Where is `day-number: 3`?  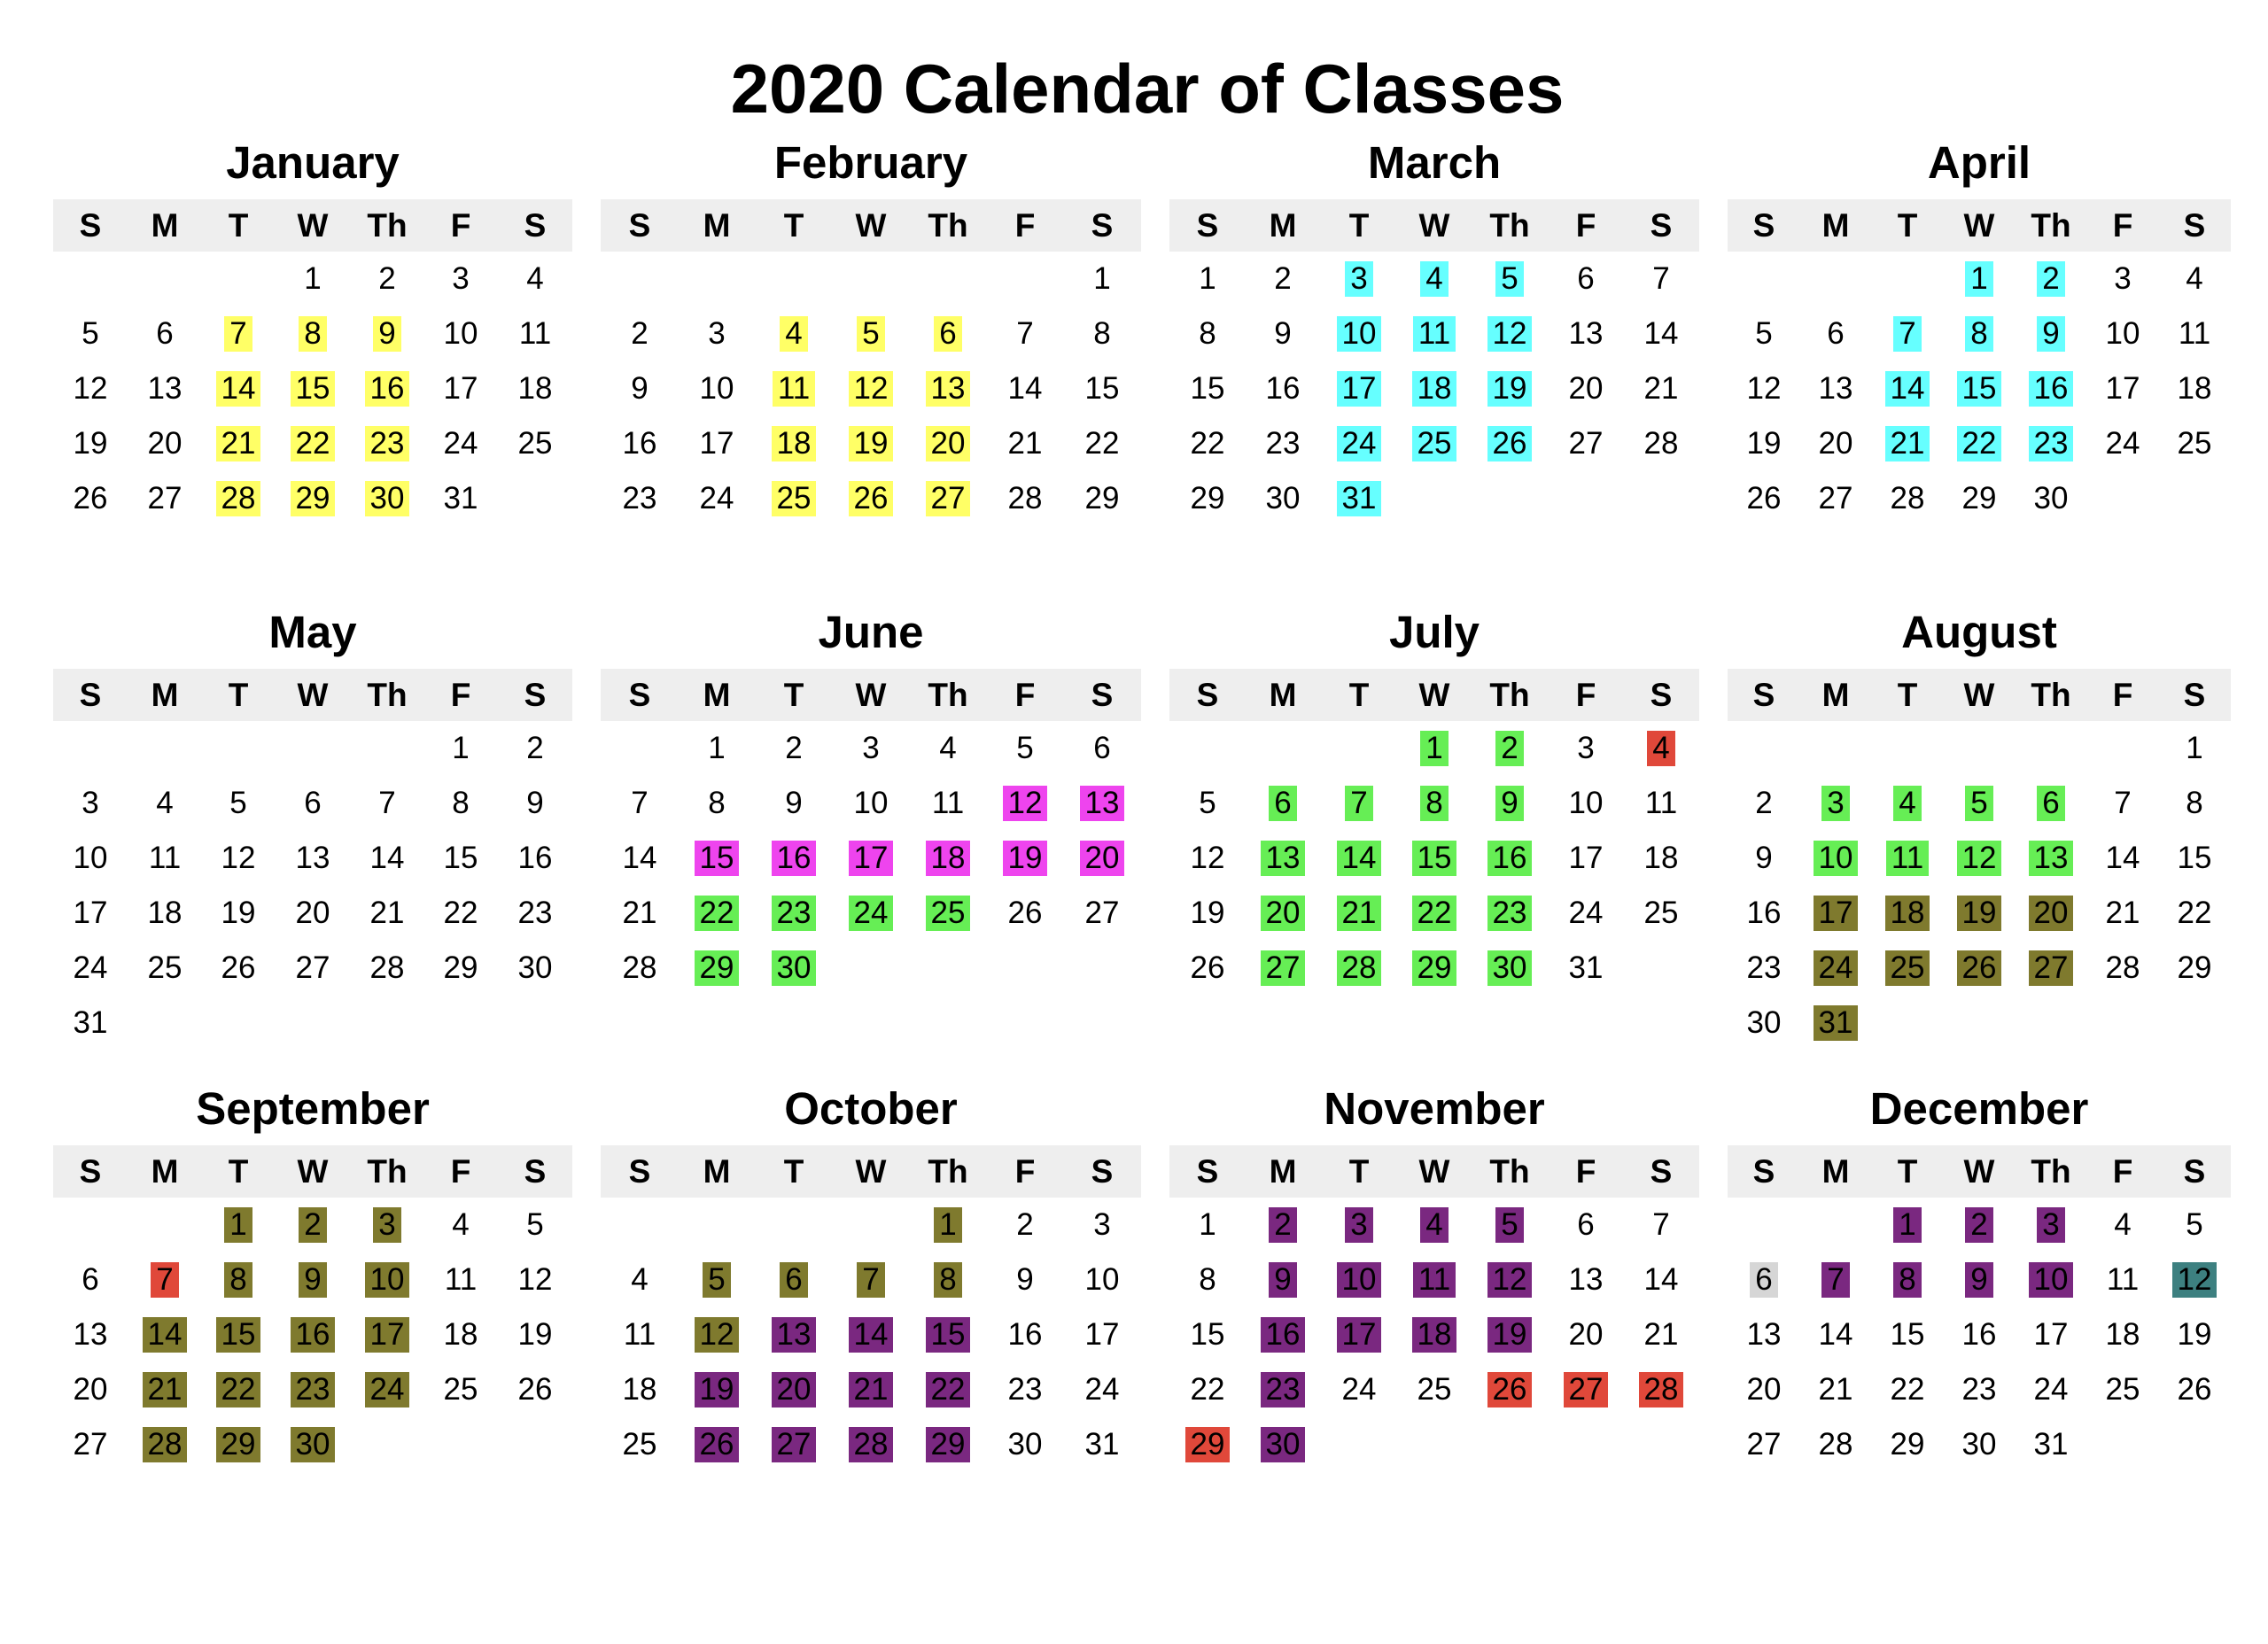
day-number: 3 is located at coordinates (1102, 1224).